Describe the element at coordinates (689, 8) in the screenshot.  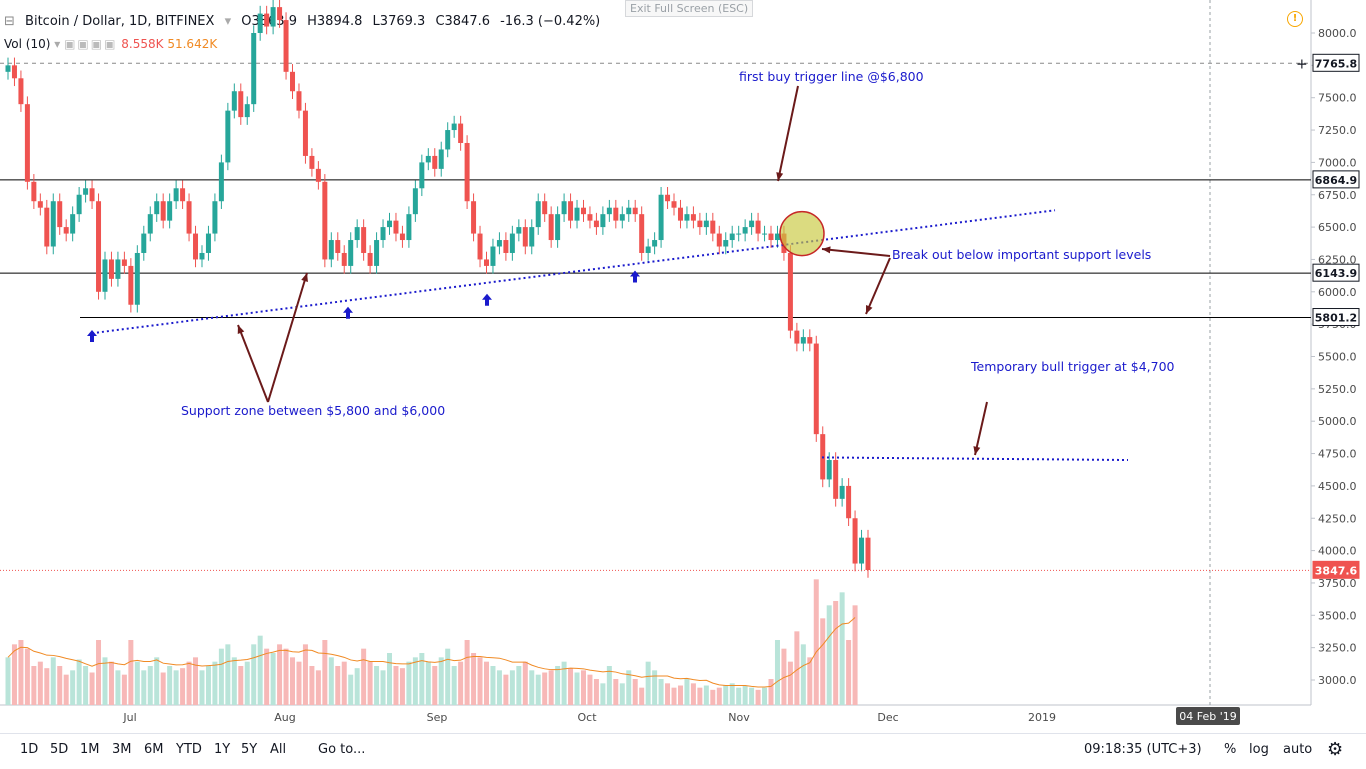
I see `exit-fullscreen-button: Exit Full Screen (ESC)` at that location.